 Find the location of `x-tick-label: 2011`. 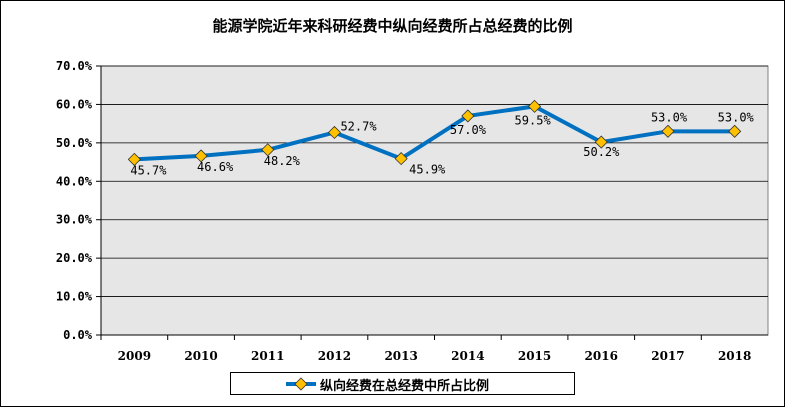

x-tick-label: 2011 is located at coordinates (267, 356).